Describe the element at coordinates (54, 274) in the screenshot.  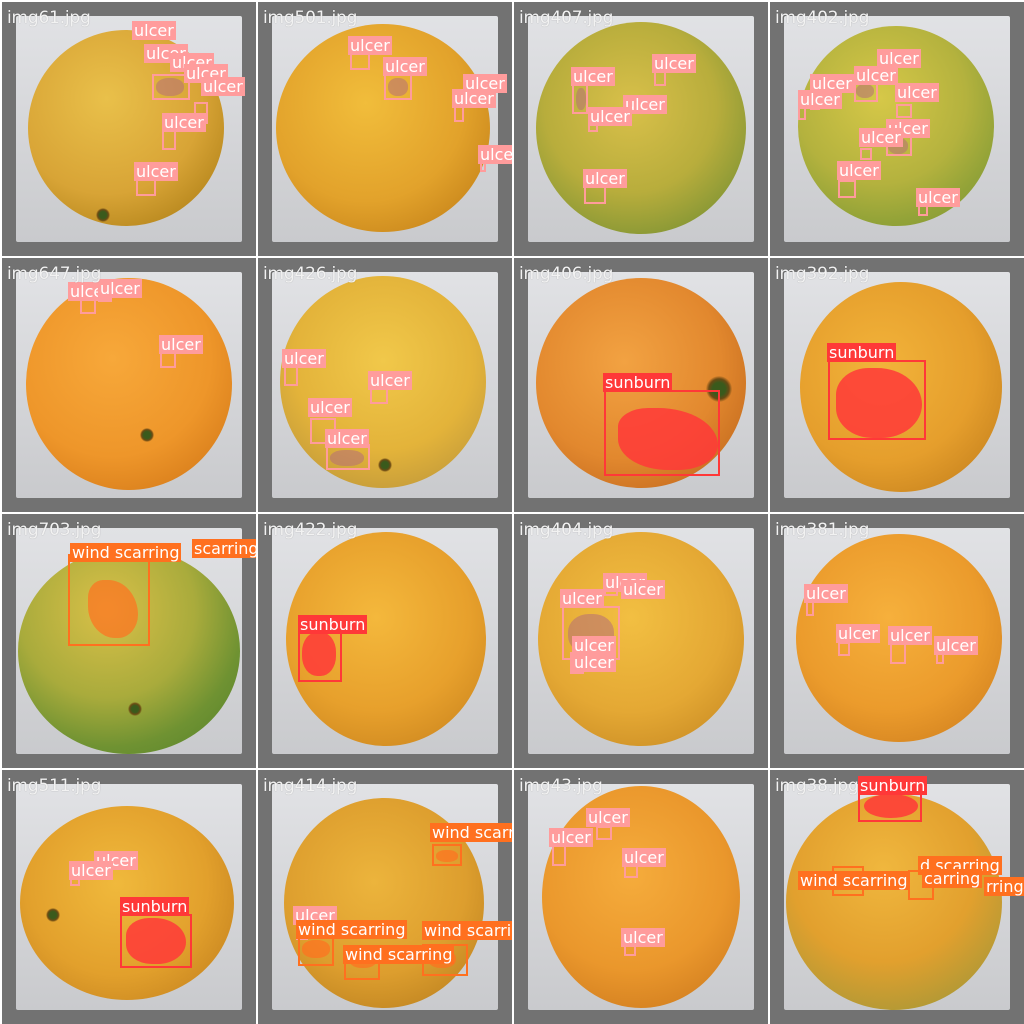
I see `tile-filename: img647.jpg` at that location.